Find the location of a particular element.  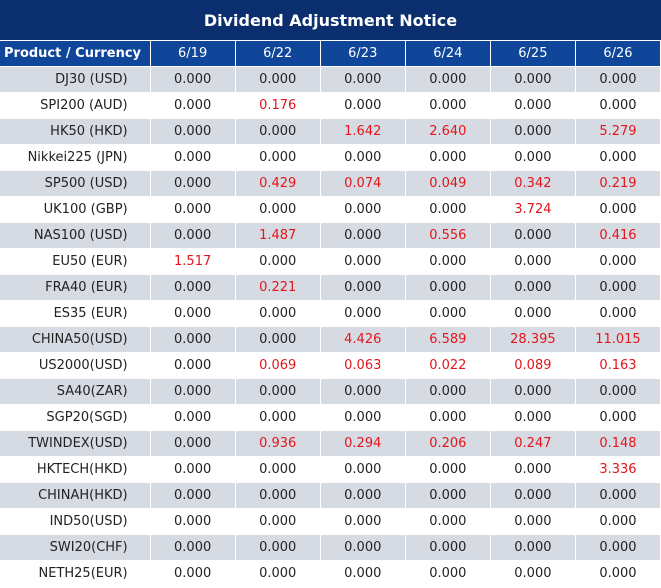

table-row: IND50(USD) 0.000 0.000 0.000 0.000 0.000 0.000 is located at coordinates (330, 521).